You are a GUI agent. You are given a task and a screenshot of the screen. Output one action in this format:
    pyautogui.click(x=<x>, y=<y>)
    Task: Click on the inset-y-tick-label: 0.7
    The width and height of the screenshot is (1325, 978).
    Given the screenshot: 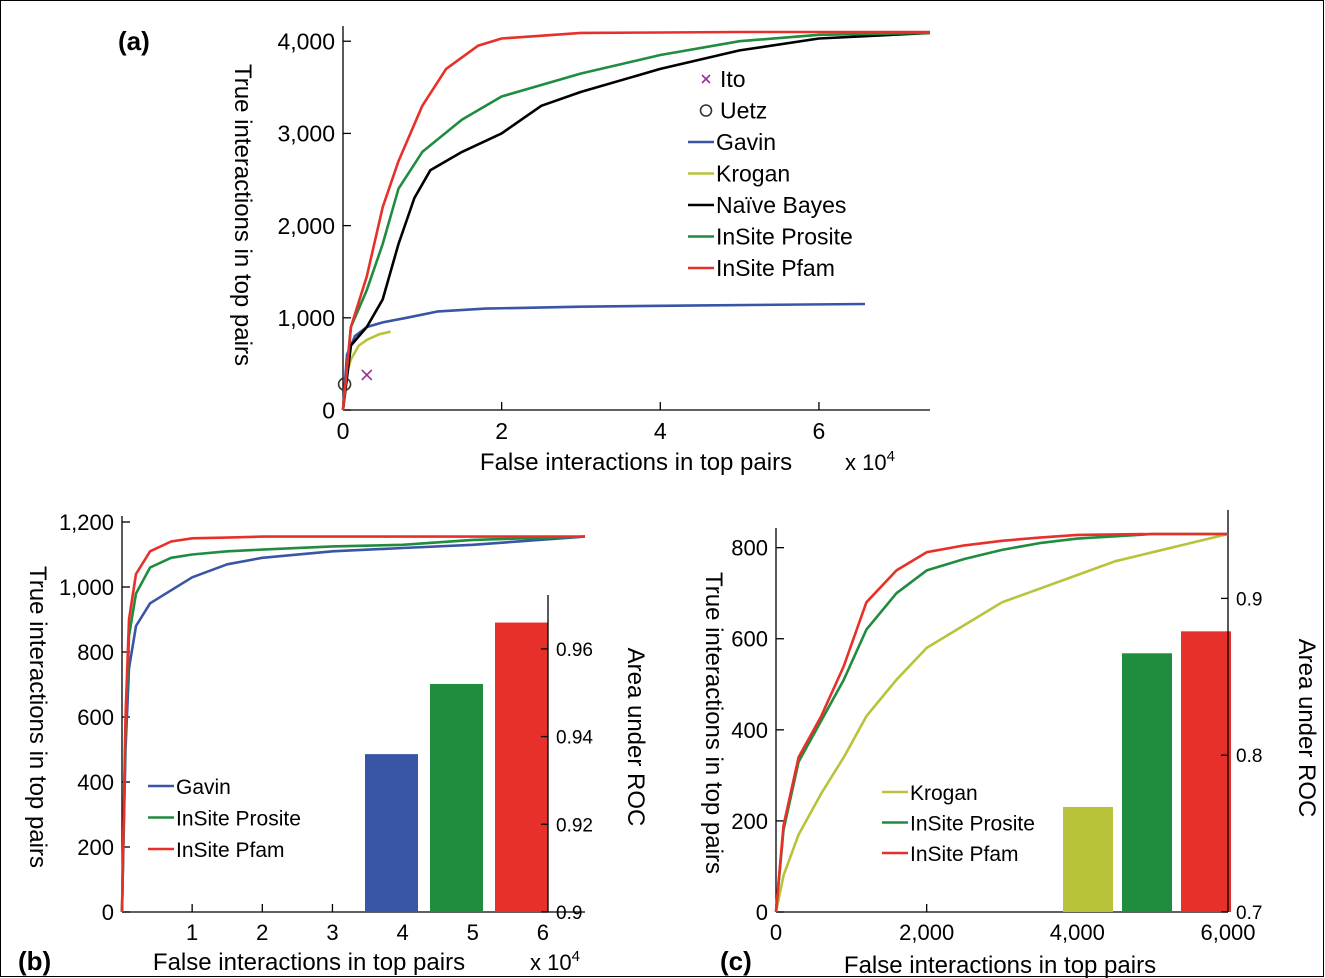 What is the action you would take?
    pyautogui.click(x=1249, y=913)
    